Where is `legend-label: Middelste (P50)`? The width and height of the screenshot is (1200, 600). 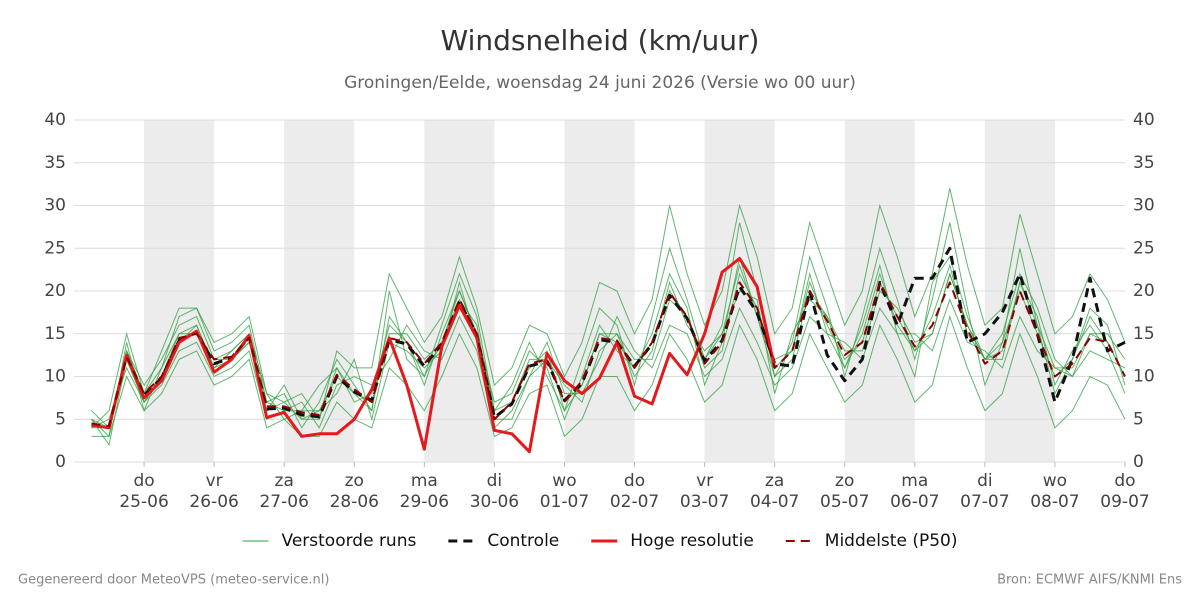 legend-label: Middelste (P50) is located at coordinates (891, 541).